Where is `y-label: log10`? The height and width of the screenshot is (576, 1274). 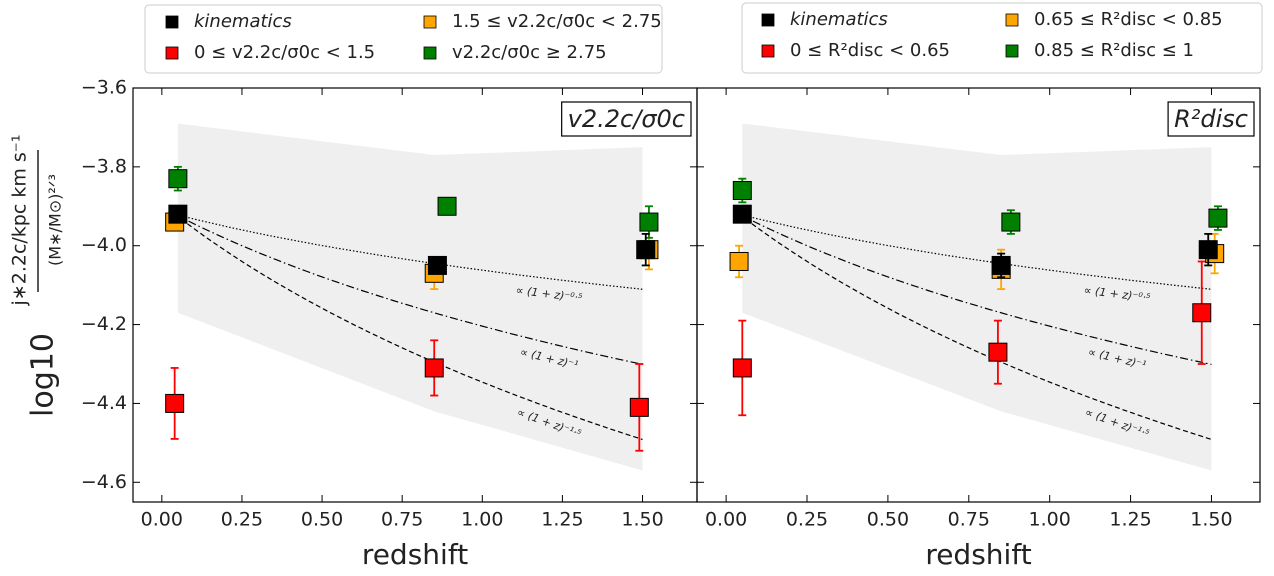
y-label: log10 is located at coordinates (43, 375).